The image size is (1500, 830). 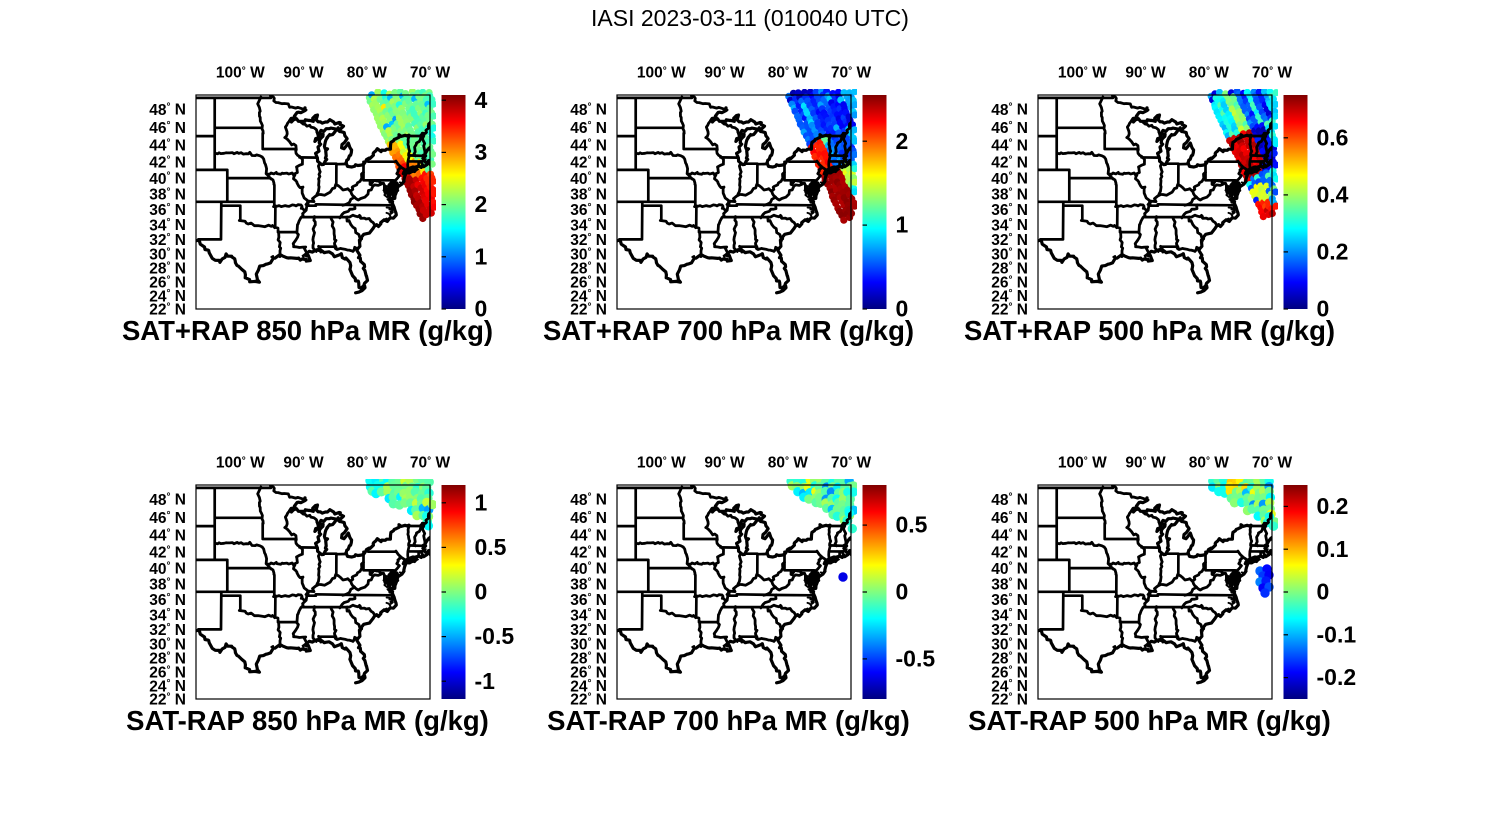 What do you see at coordinates (750, 18) in the screenshot?
I see `svg-text: IASI 2023-03-11 (010040 UTC)` at bounding box center [750, 18].